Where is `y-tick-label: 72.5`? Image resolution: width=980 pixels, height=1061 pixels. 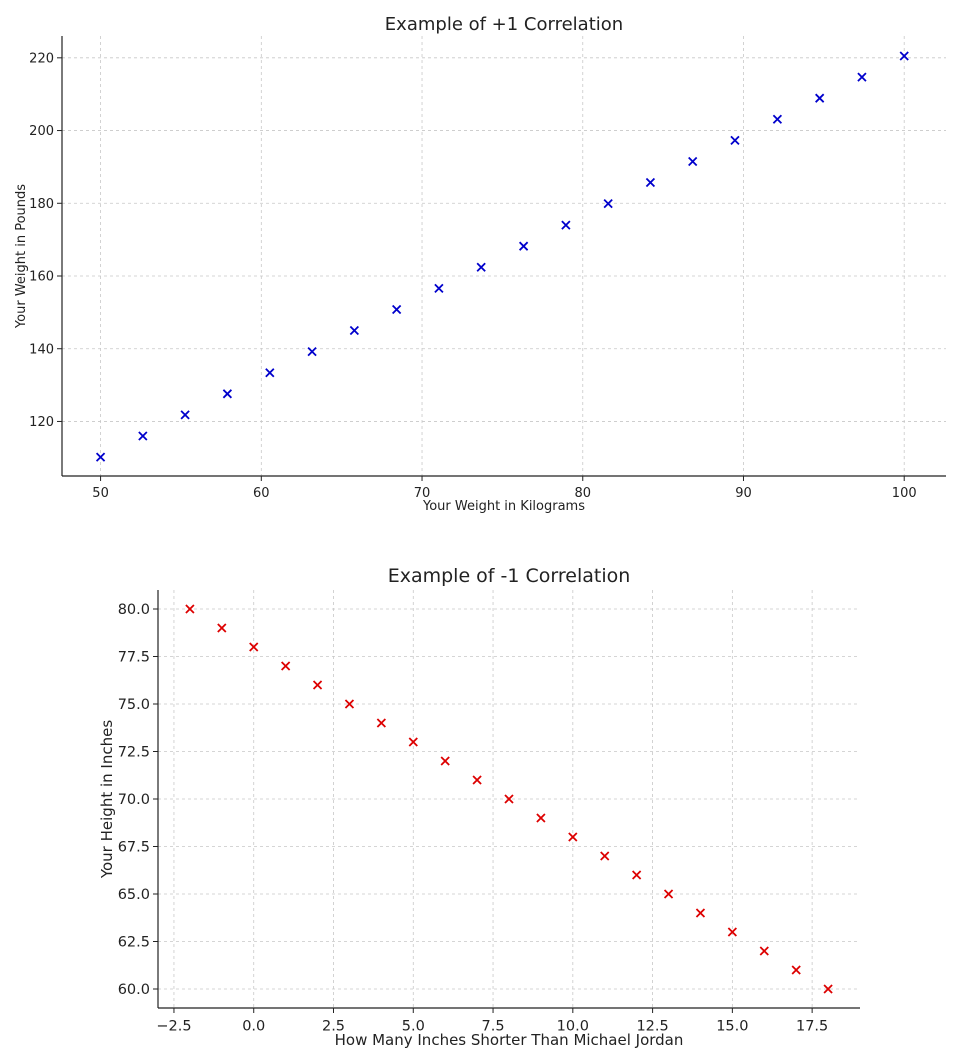
y-tick-label: 72.5 is located at coordinates (134, 753).